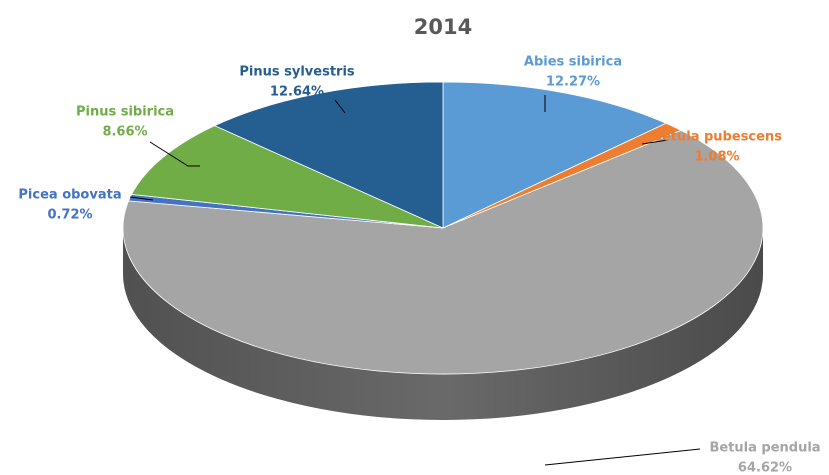 The width and height of the screenshot is (829, 475). I want to click on slice-value-label: 8.66%, so click(124, 132).